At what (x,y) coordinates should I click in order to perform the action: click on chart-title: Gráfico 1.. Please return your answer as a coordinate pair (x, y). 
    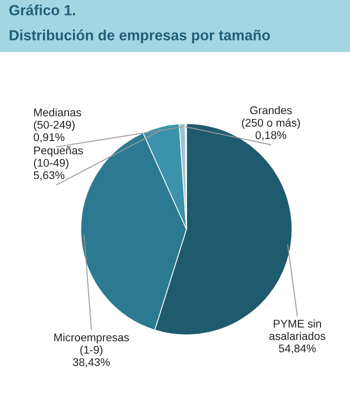
    Looking at the image, I should click on (42, 10).